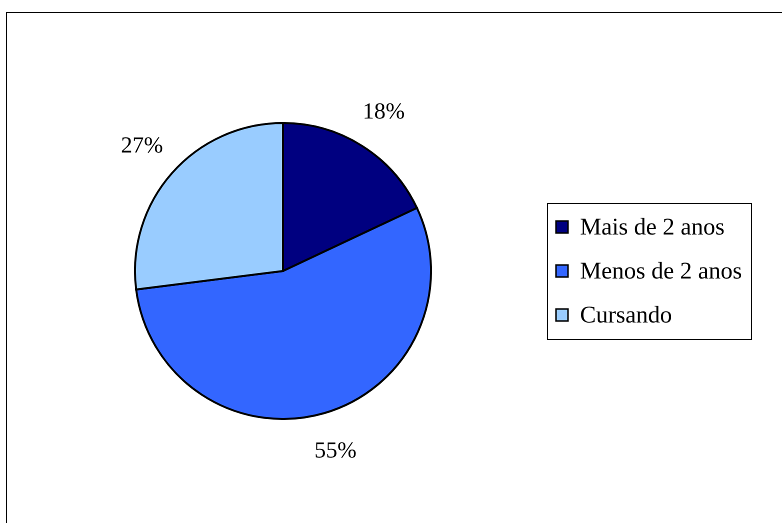 The height and width of the screenshot is (523, 782). Describe the element at coordinates (383, 111) in the screenshot. I see `data-label: 18%` at that location.